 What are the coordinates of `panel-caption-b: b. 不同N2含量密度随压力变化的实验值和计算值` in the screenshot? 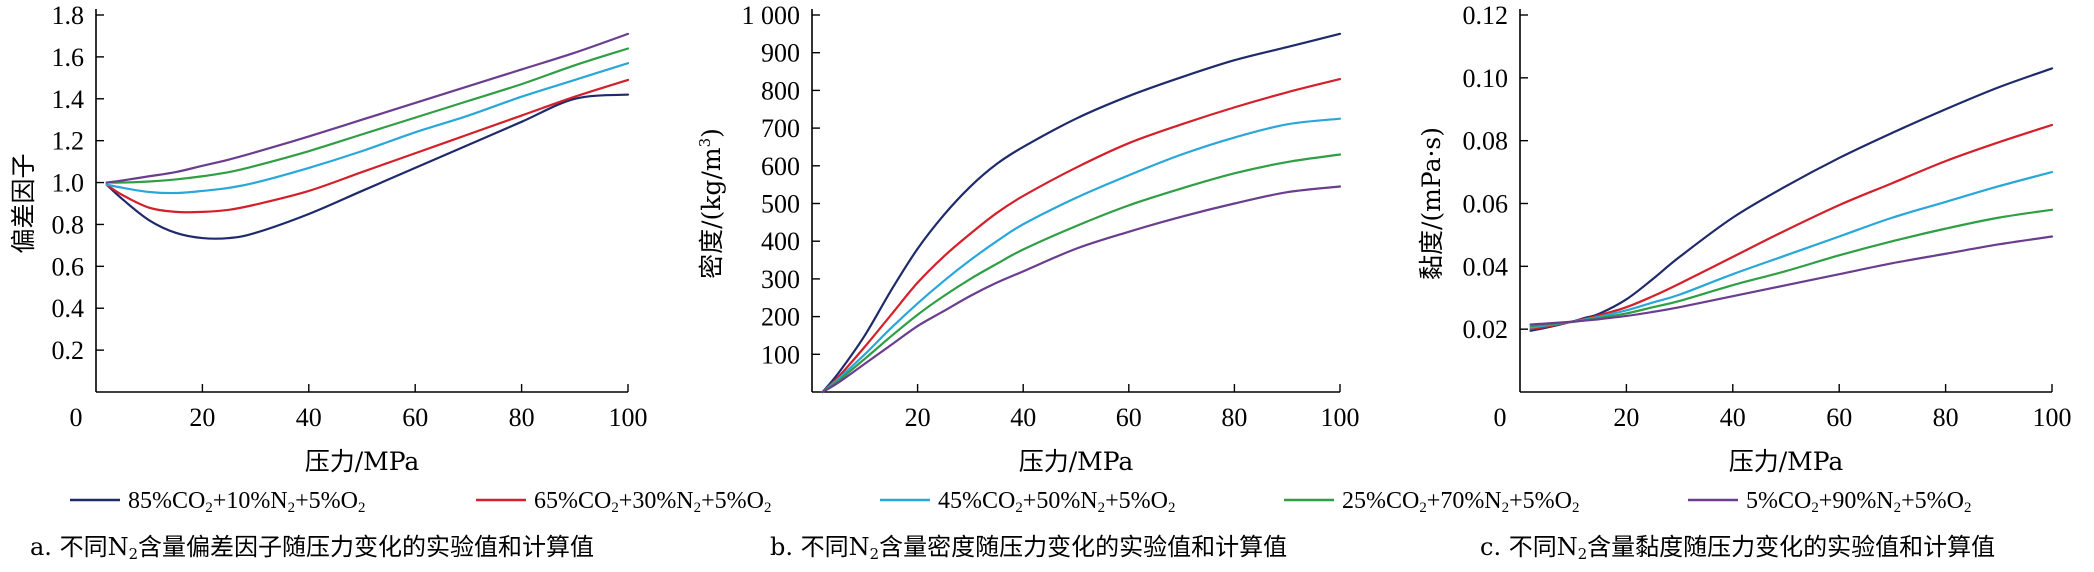 It's located at (1028, 548).